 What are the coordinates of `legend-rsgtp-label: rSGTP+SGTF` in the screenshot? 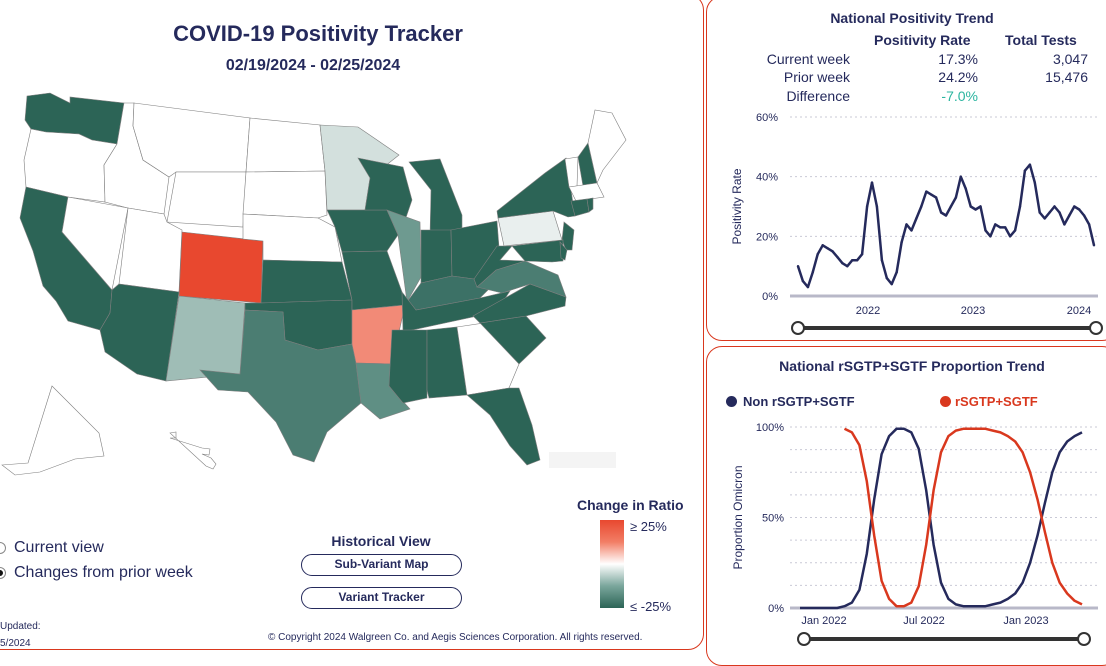 It's located at (996, 401).